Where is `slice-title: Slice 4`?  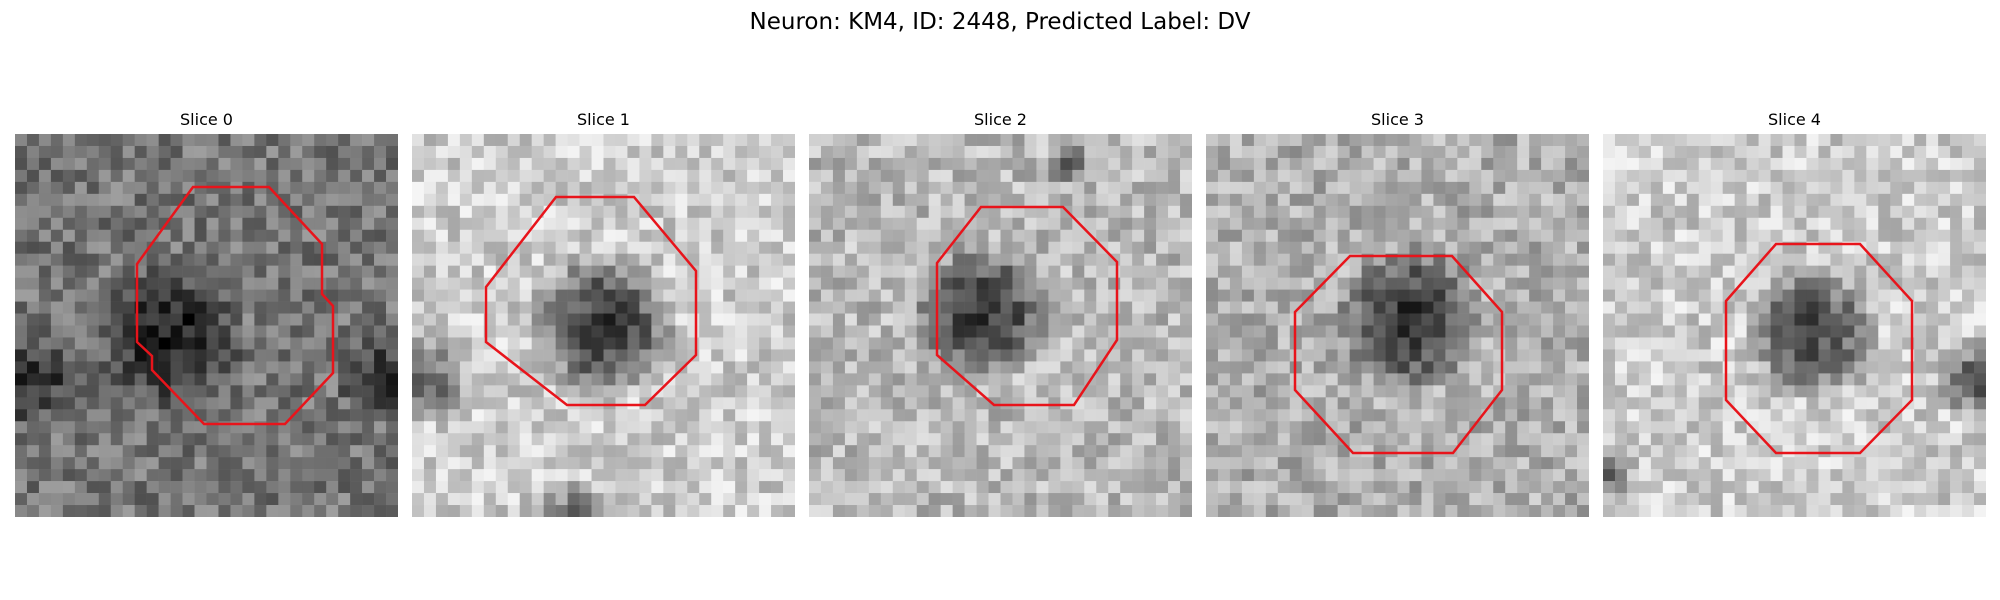
slice-title: Slice 4 is located at coordinates (1794, 119).